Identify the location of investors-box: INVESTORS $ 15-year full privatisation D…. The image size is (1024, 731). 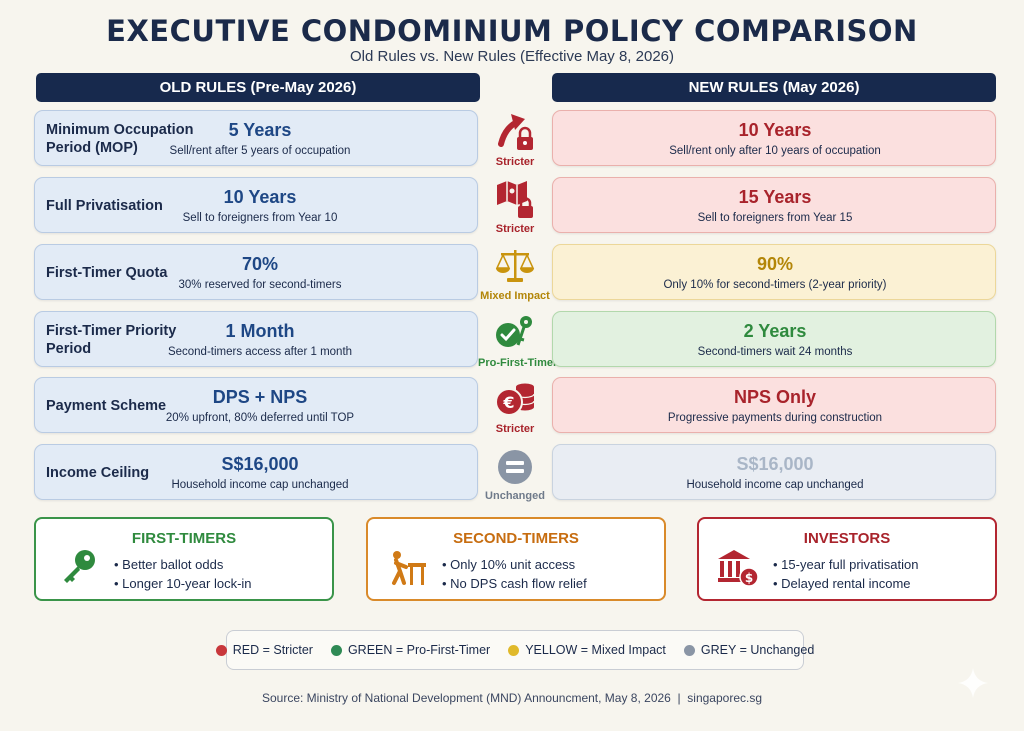
(847, 559).